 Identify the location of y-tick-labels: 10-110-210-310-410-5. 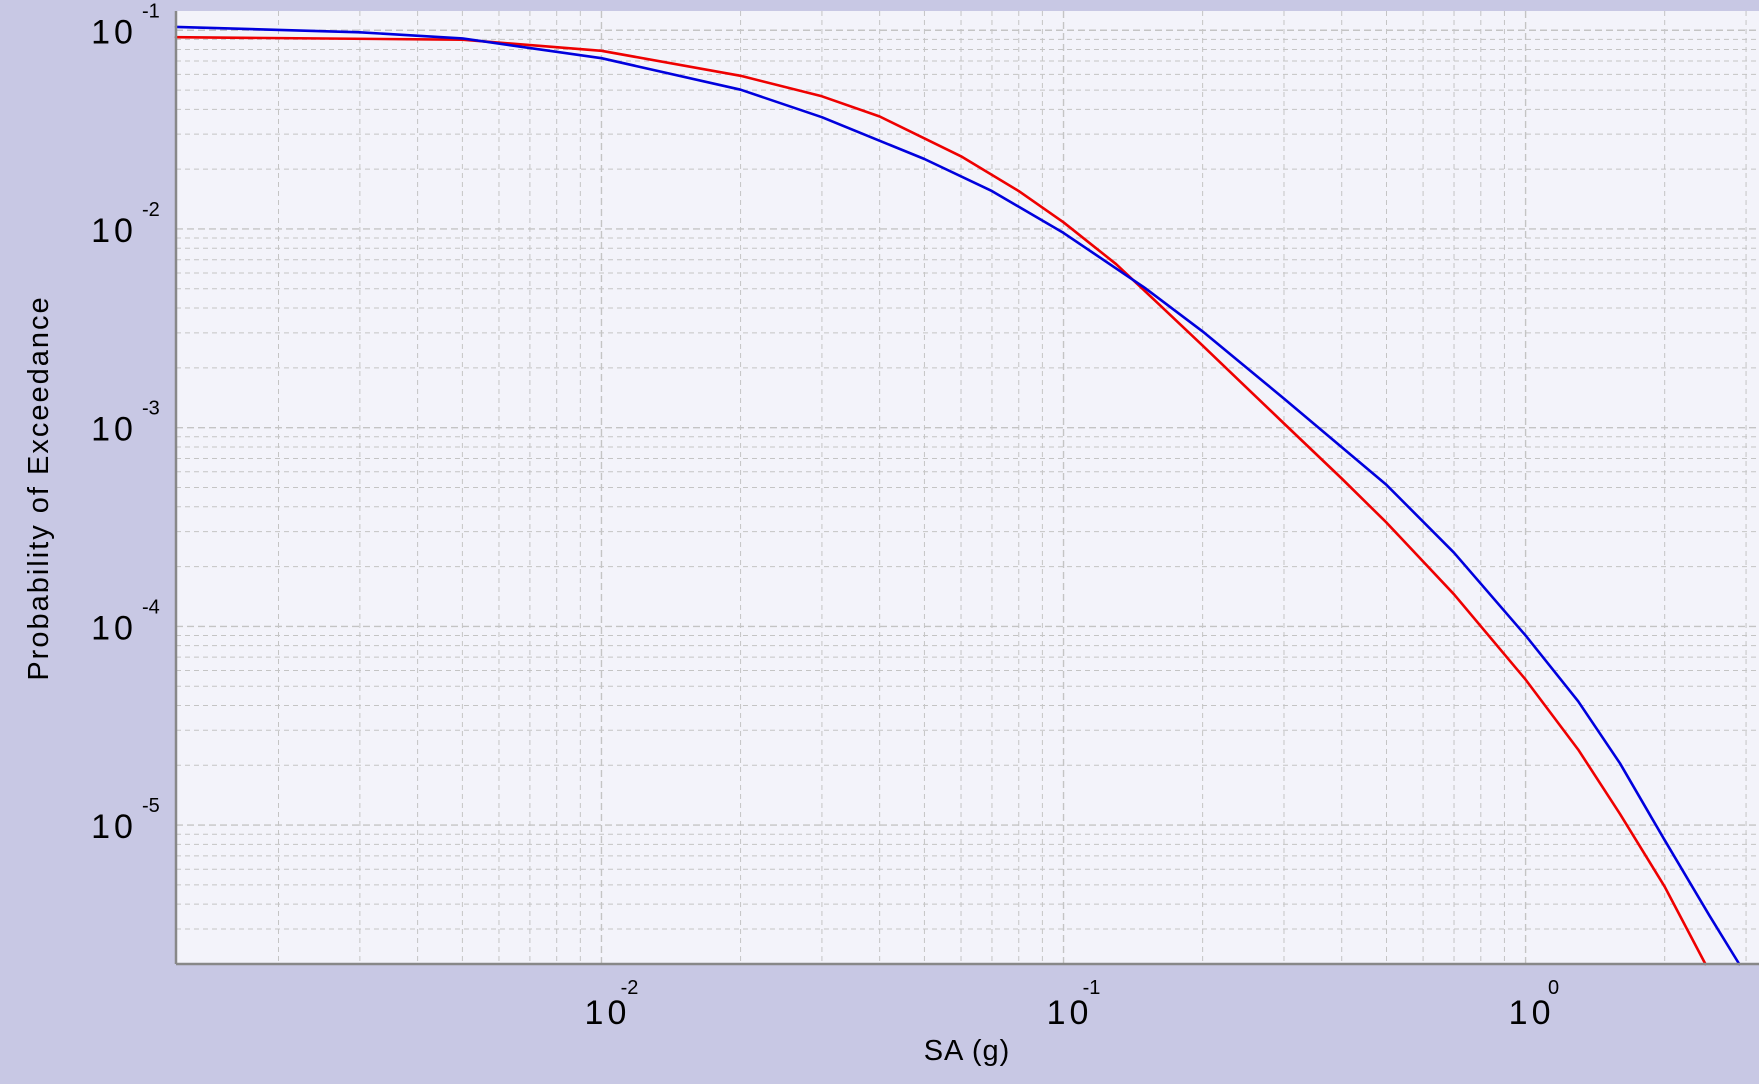
(125, 423).